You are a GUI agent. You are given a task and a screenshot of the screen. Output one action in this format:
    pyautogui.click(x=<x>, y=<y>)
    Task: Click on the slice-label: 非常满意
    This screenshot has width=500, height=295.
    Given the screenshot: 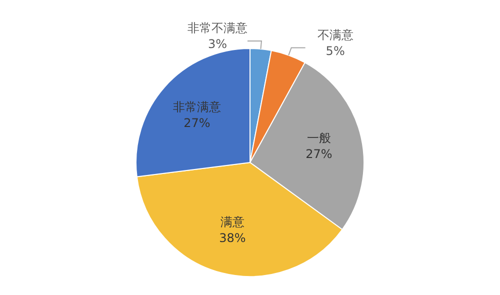 What is the action you would take?
    pyautogui.click(x=196, y=107)
    